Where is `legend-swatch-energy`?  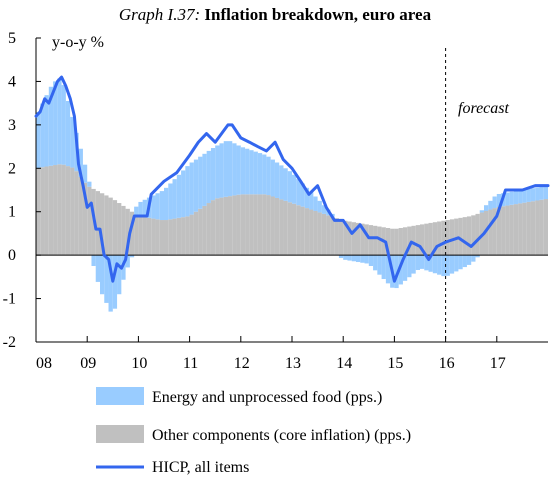
legend-swatch-energy is located at coordinates (120, 396).